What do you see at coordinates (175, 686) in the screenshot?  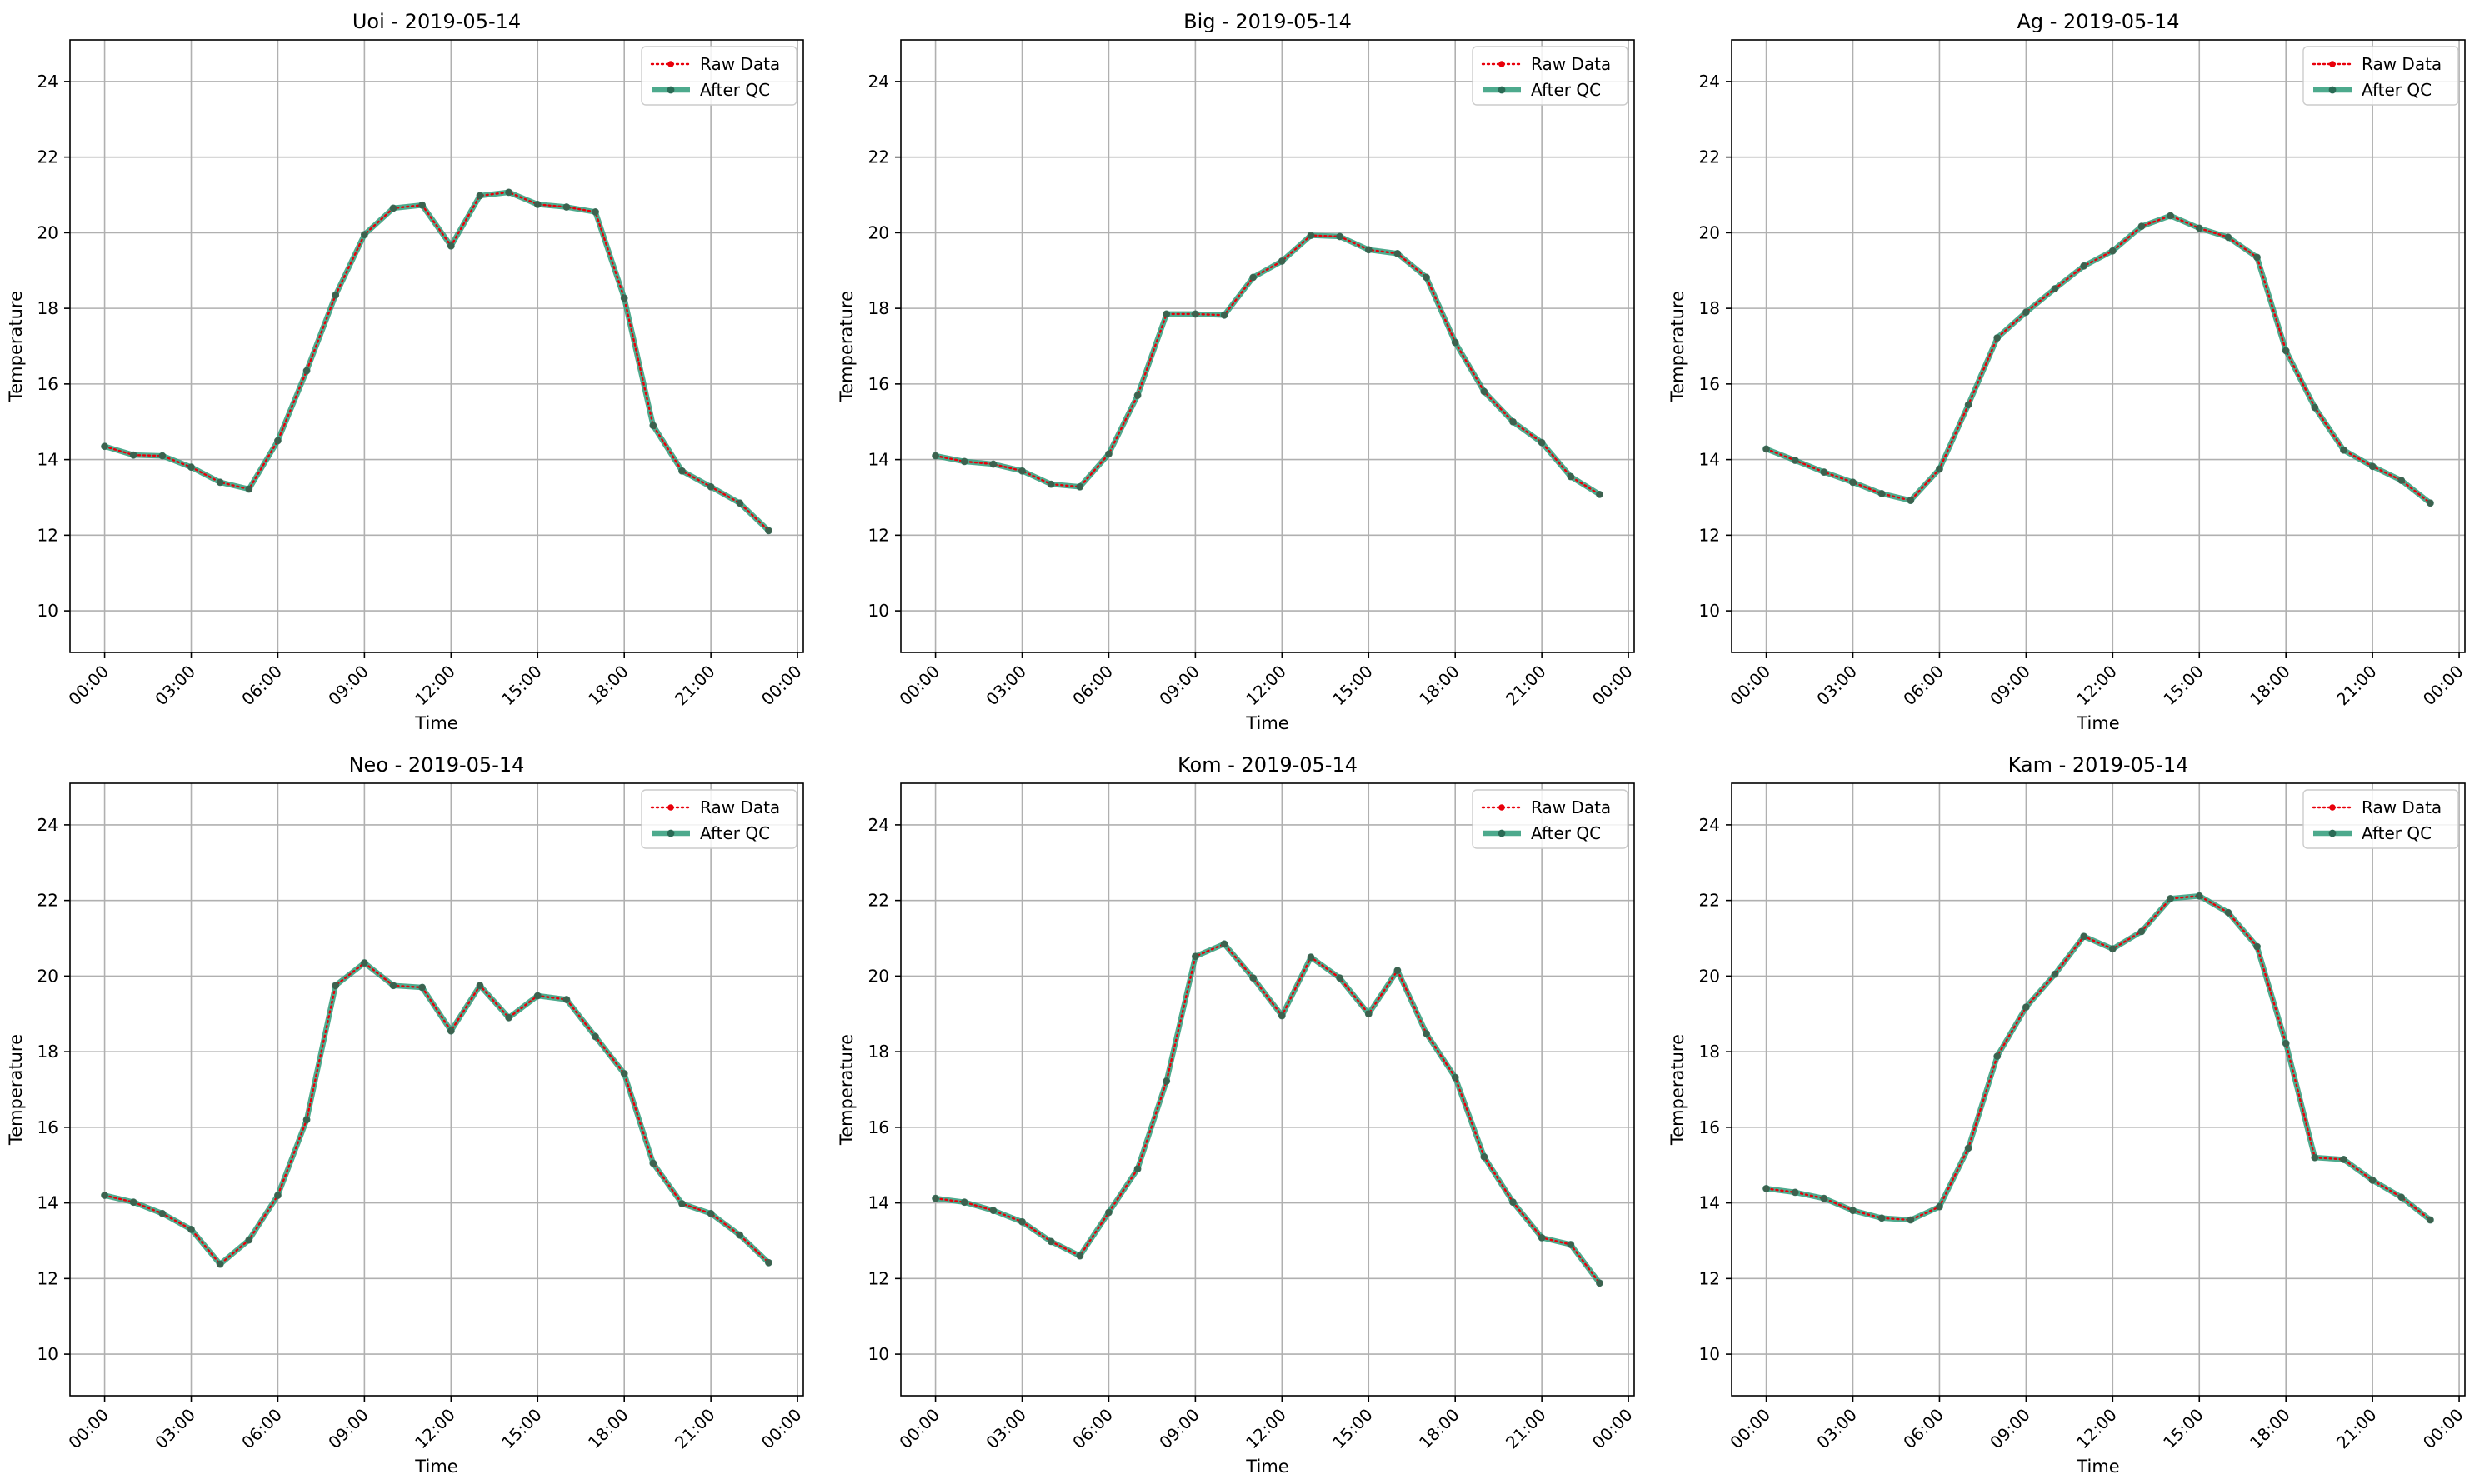 I see `x-tick-label: 03:00` at bounding box center [175, 686].